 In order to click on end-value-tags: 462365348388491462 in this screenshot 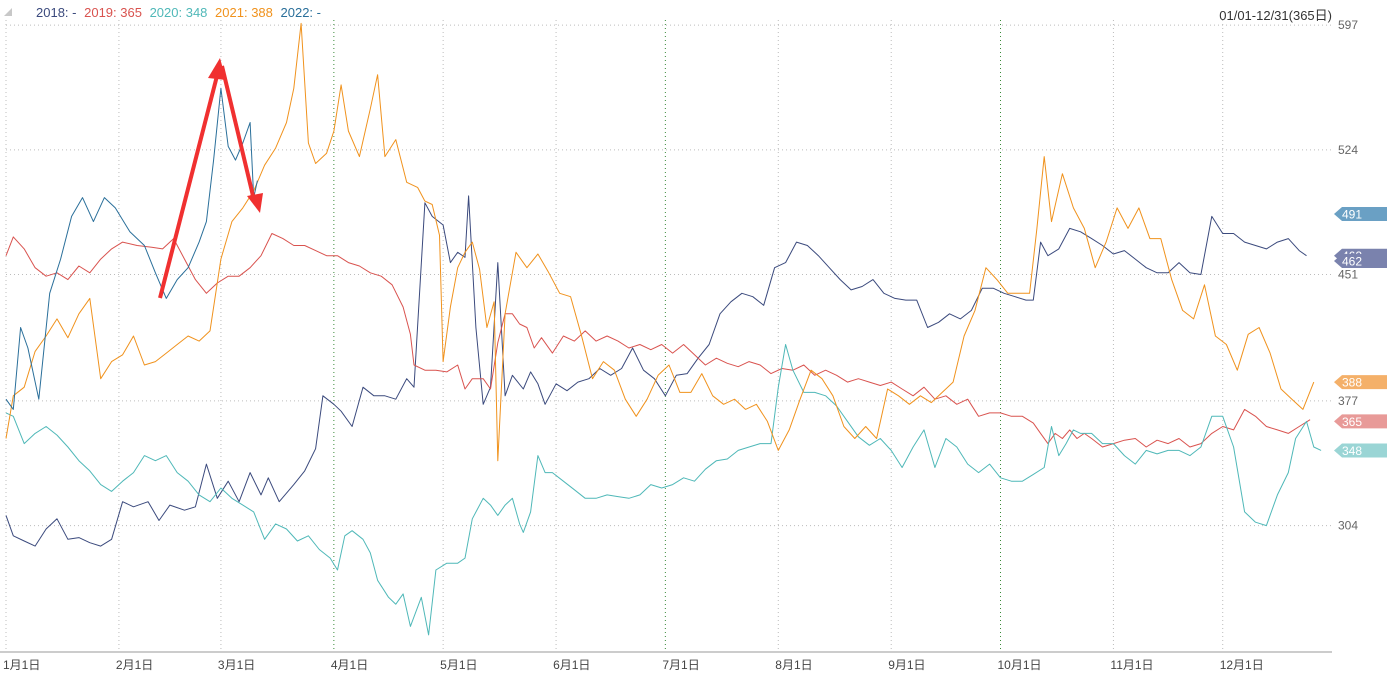, I will do `click(1360, 332)`.